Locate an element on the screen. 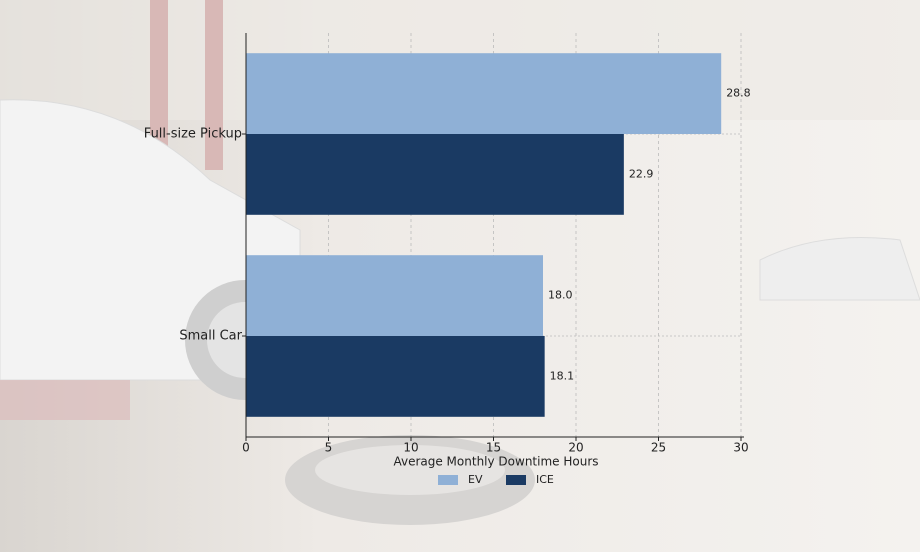 This screenshot has width=920, height=552. value-label: 18.0 is located at coordinates (560, 295).